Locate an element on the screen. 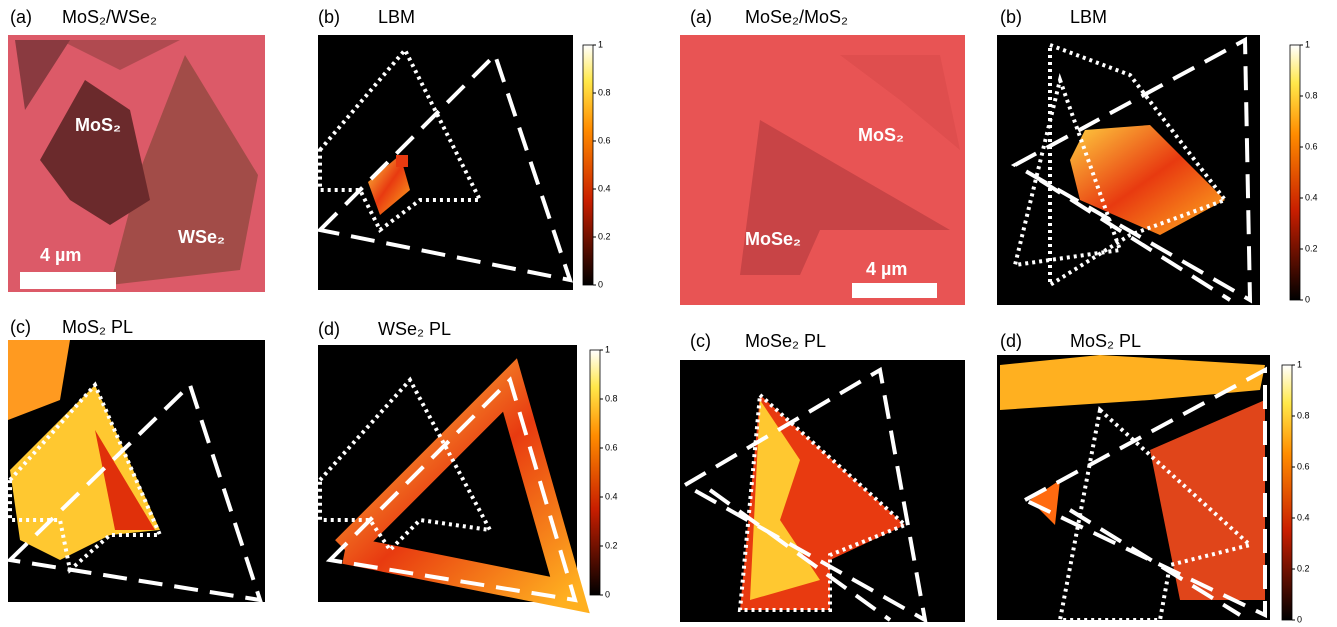 This screenshot has height=627, width=1337. panel-title: WSe₂ PL is located at coordinates (414, 329).